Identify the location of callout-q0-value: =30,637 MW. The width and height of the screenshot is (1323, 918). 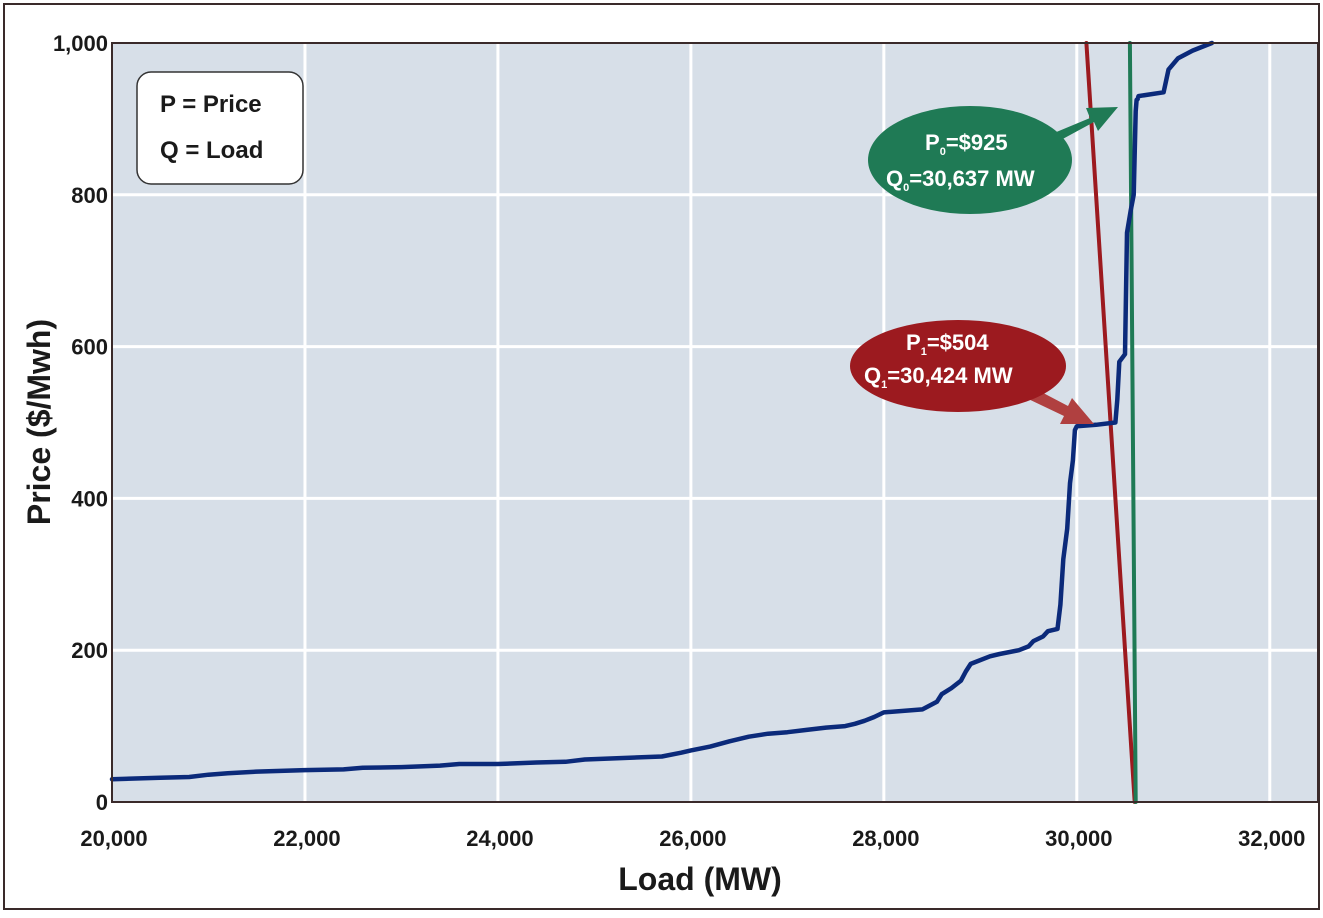
(972, 178).